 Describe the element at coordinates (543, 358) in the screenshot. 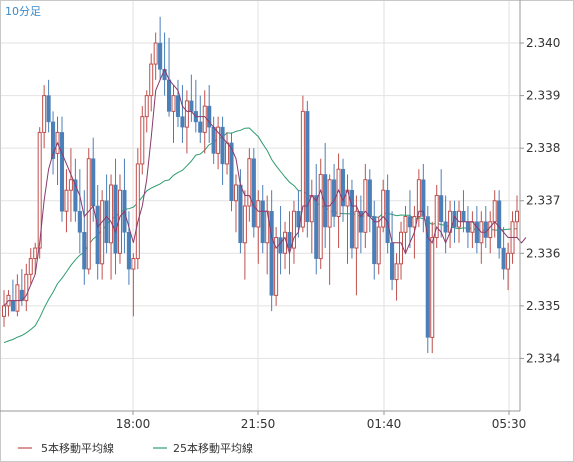

I see `y-tick-label: 2.334` at that location.